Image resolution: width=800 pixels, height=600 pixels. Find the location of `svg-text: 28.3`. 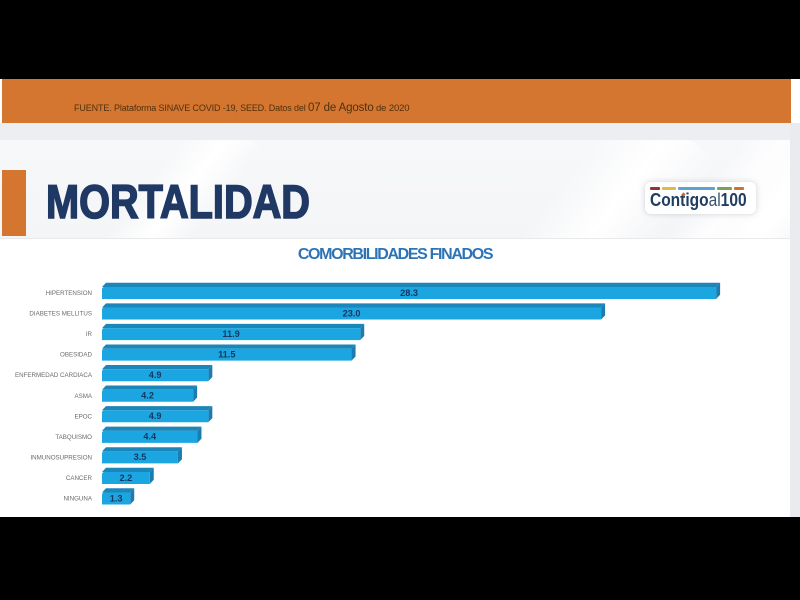

svg-text: 28.3 is located at coordinates (409, 293).